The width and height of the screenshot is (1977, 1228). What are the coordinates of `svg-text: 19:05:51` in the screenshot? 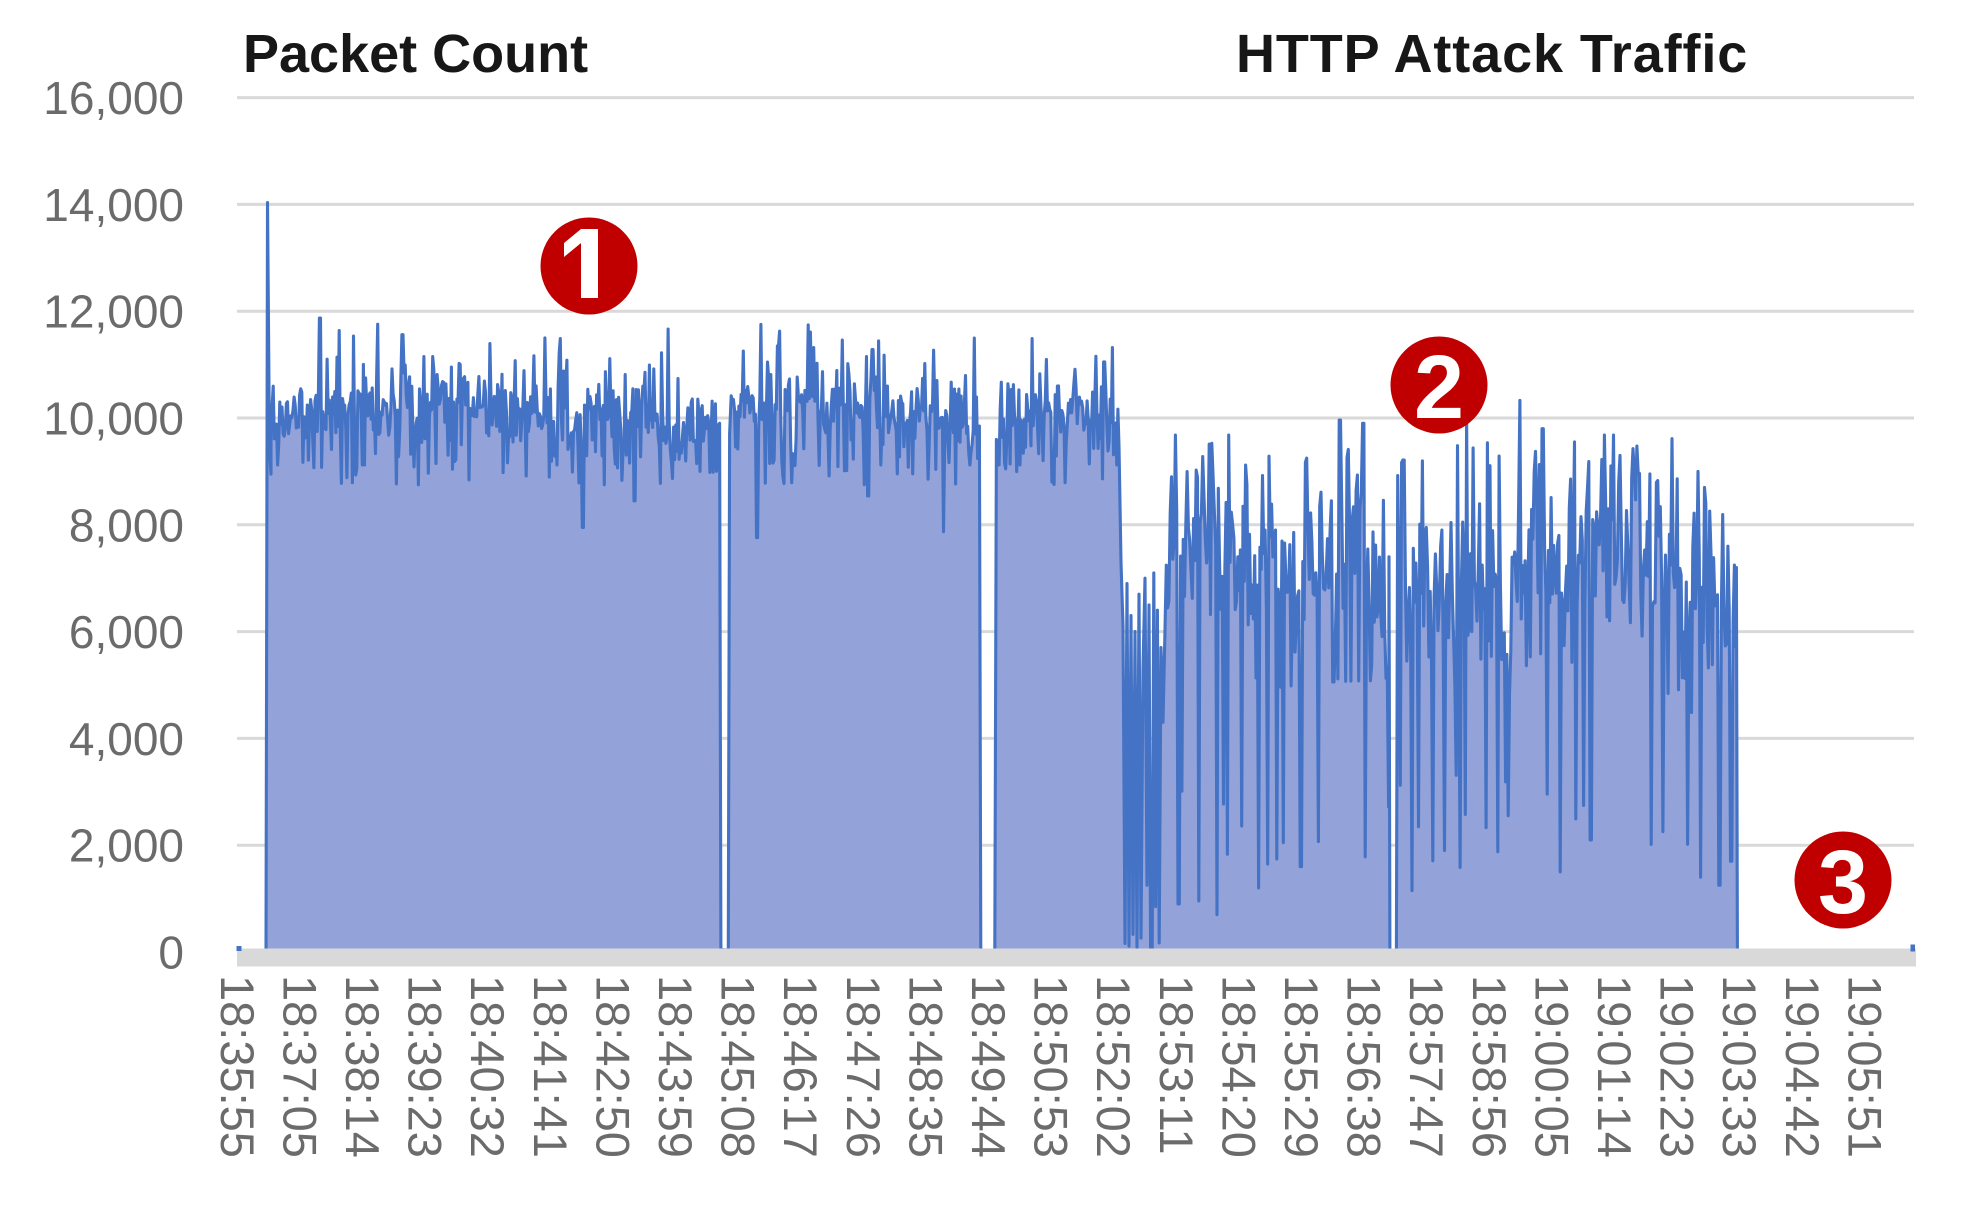 It's located at (1864, 1066).